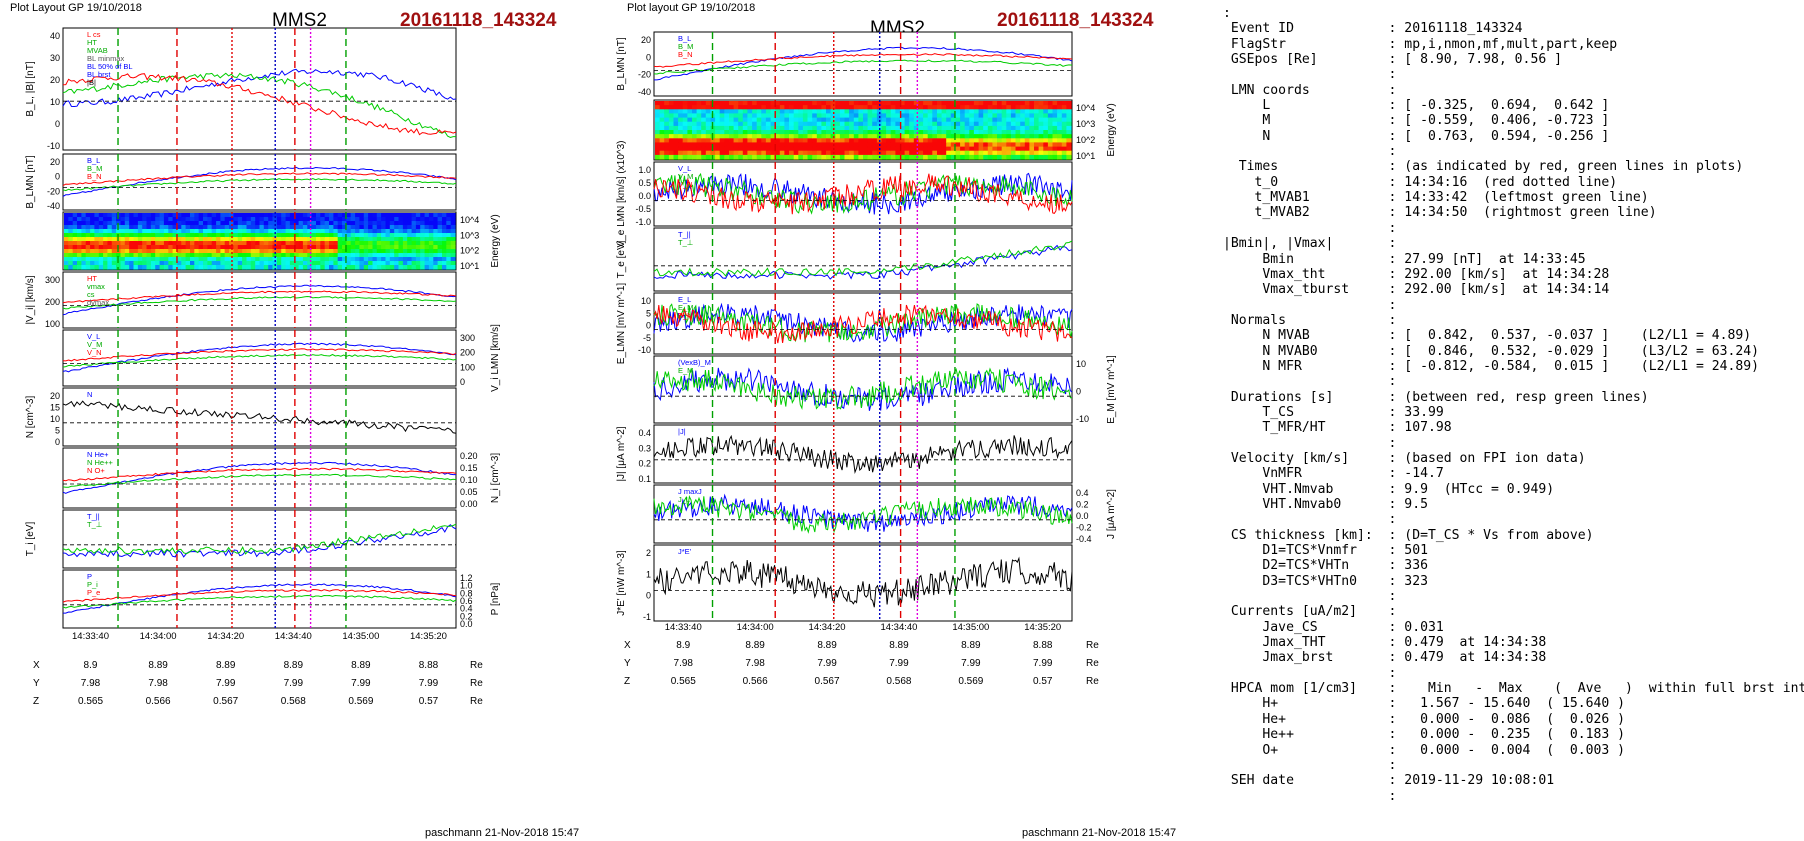 Image resolution: width=1804 pixels, height=841 pixels. Describe the element at coordinates (467, 353) in the screenshot. I see `tick-label: 200` at that location.